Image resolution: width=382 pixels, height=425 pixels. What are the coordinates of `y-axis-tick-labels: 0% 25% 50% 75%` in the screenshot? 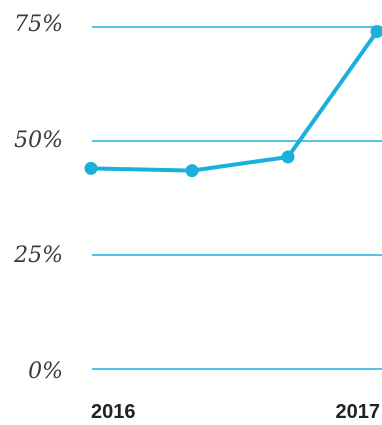 It's located at (38, 198).